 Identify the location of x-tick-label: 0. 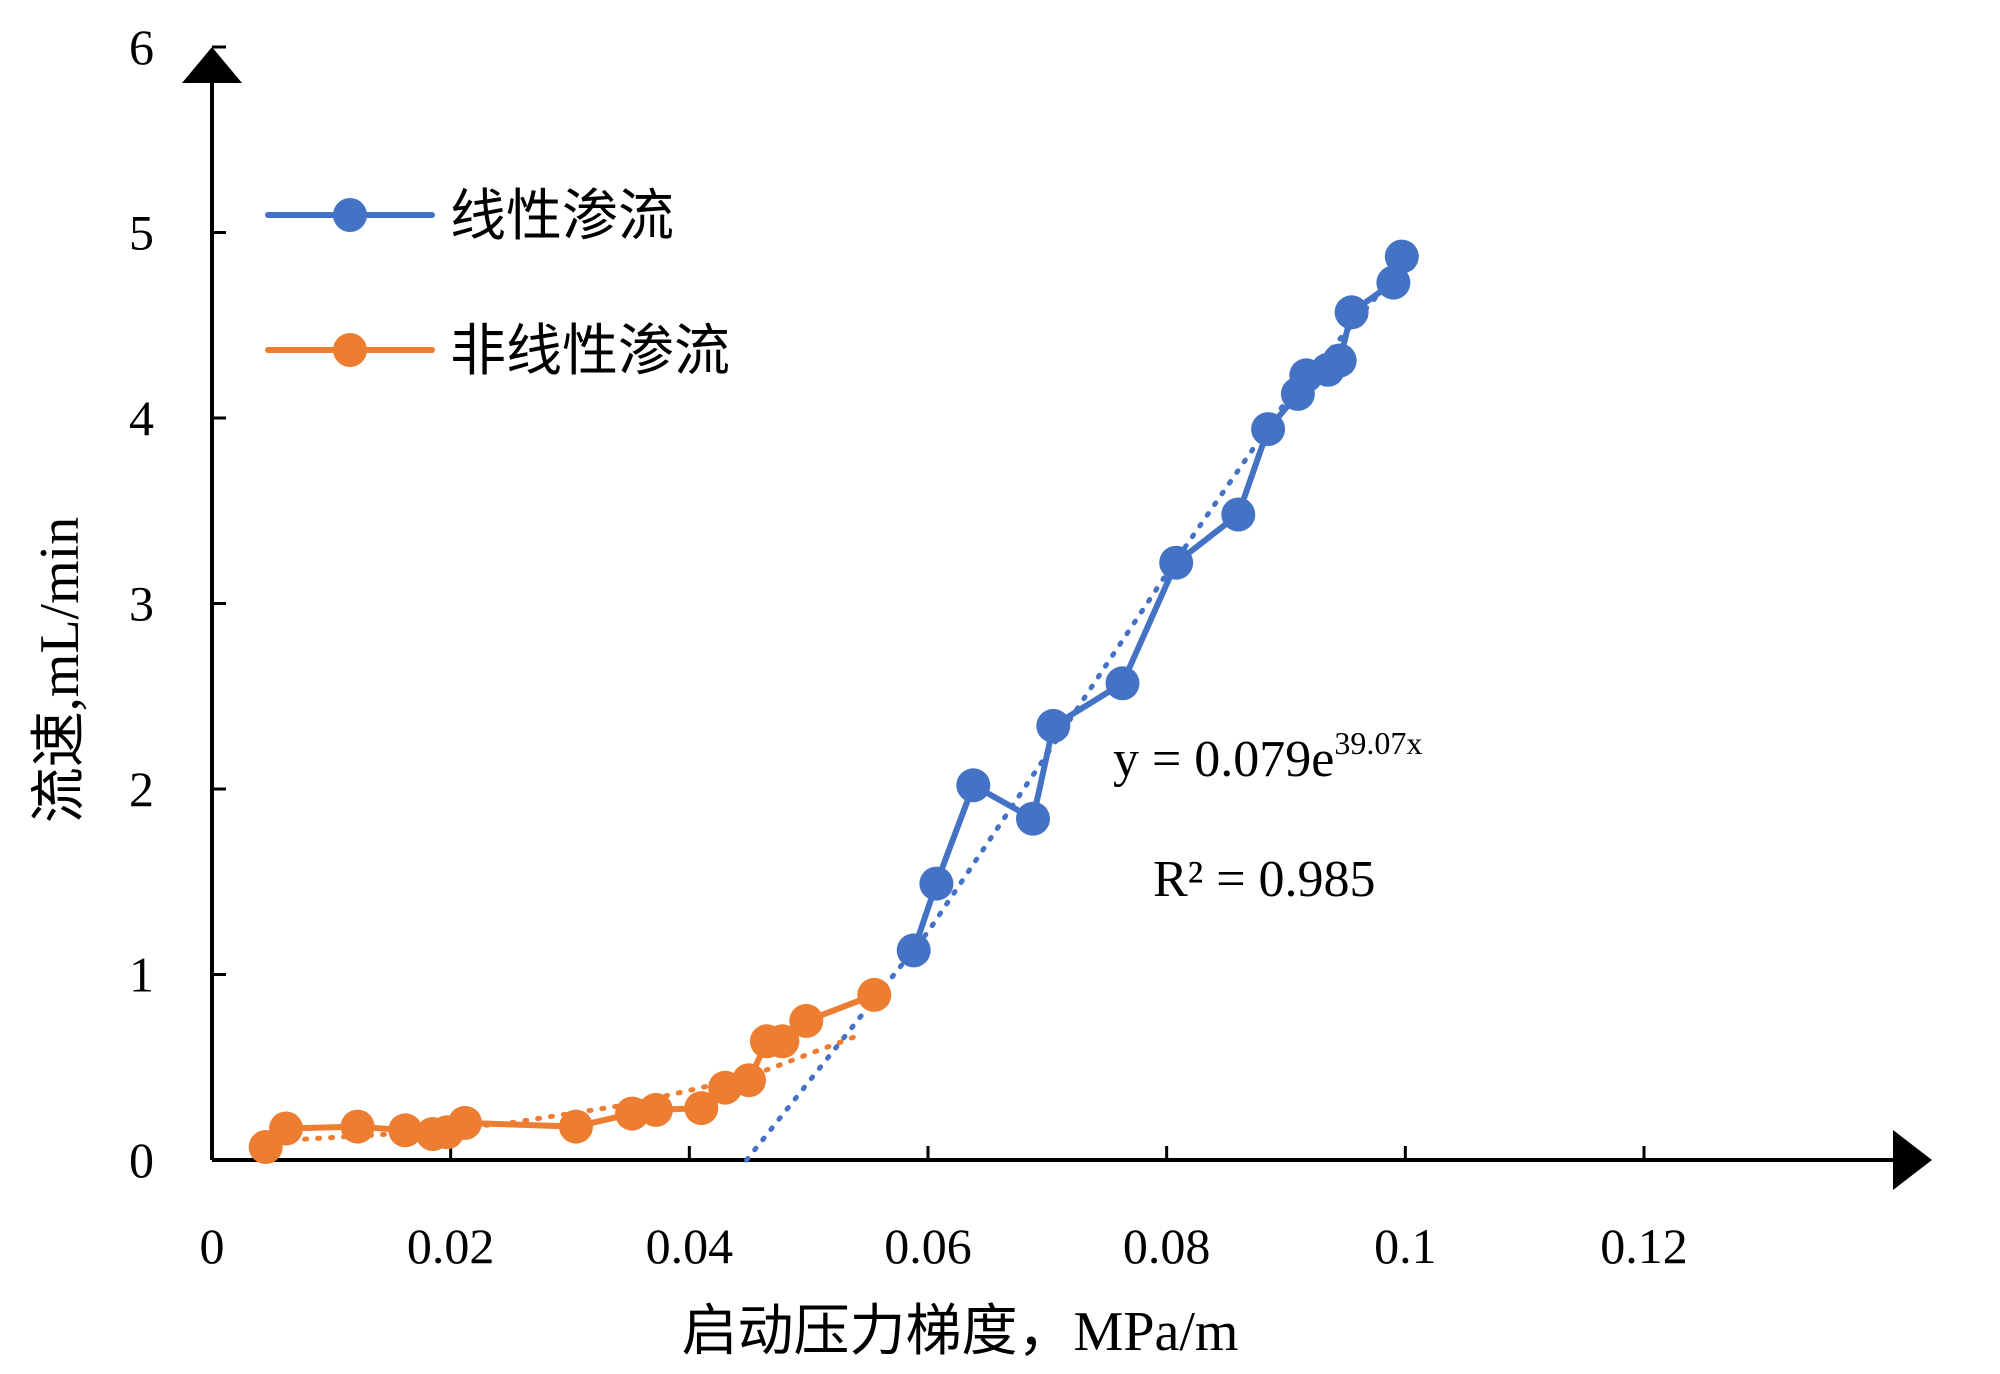
(212, 1246).